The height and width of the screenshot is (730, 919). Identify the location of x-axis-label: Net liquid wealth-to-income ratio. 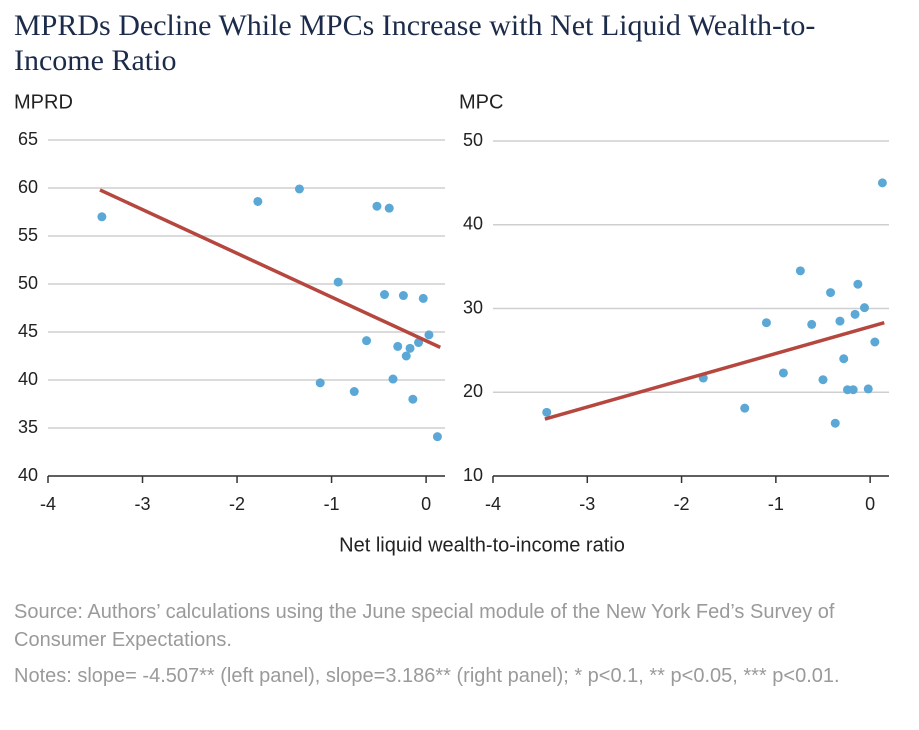
(482, 545).